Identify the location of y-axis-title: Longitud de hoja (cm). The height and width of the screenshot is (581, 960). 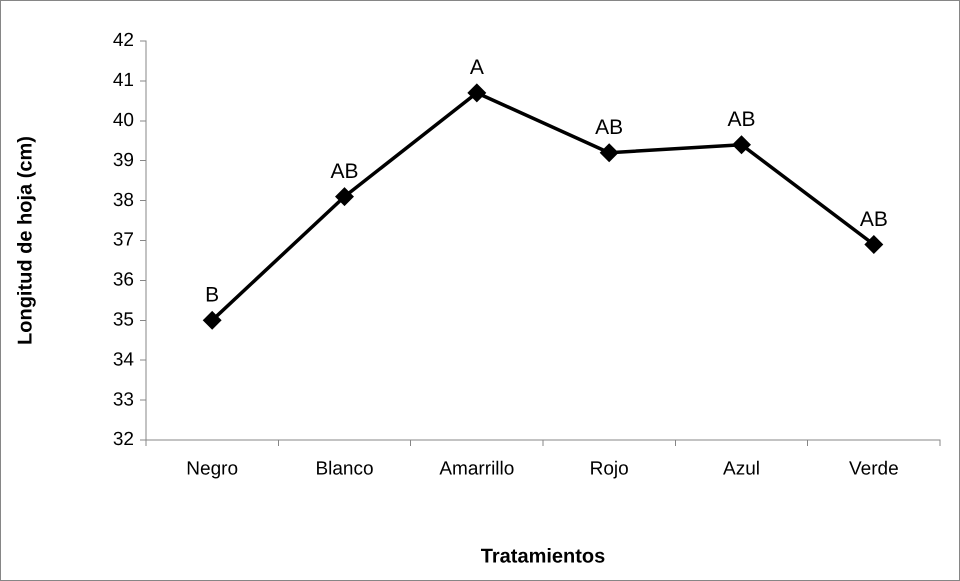
(25, 240).